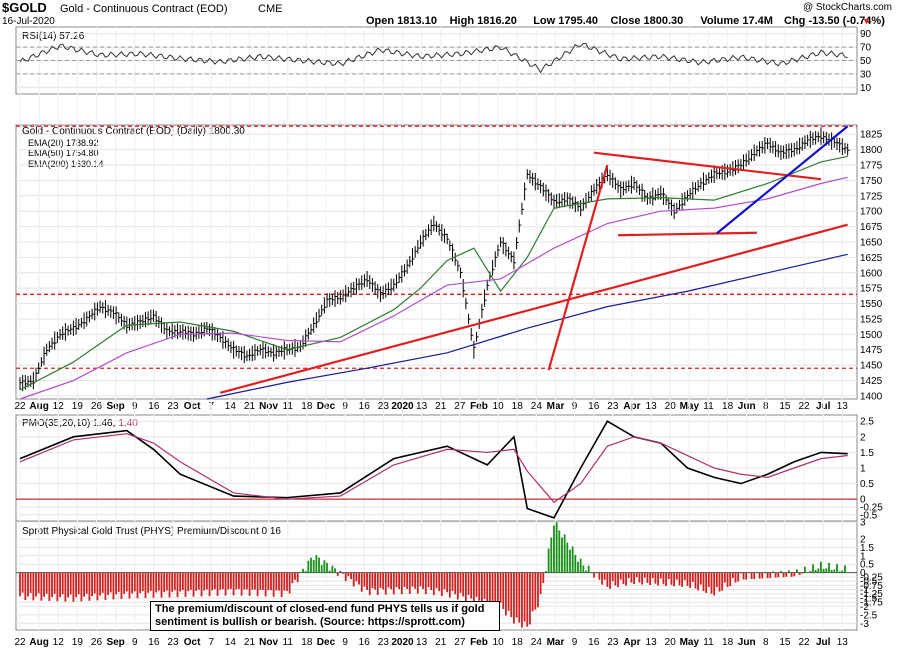  Describe the element at coordinates (871, 366) in the screenshot. I see `y-tick-label: 1450` at that location.